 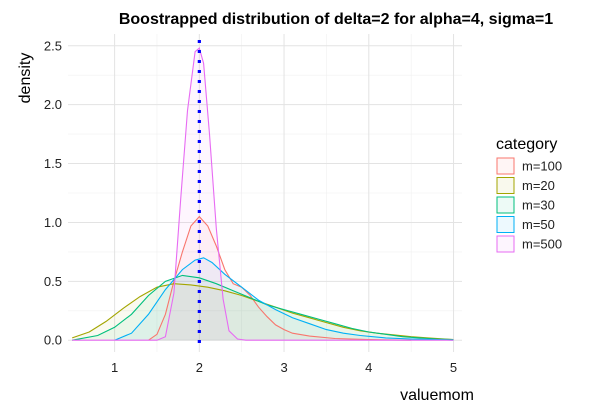 I want to click on density-area-m=100, so click(x=280, y=278).